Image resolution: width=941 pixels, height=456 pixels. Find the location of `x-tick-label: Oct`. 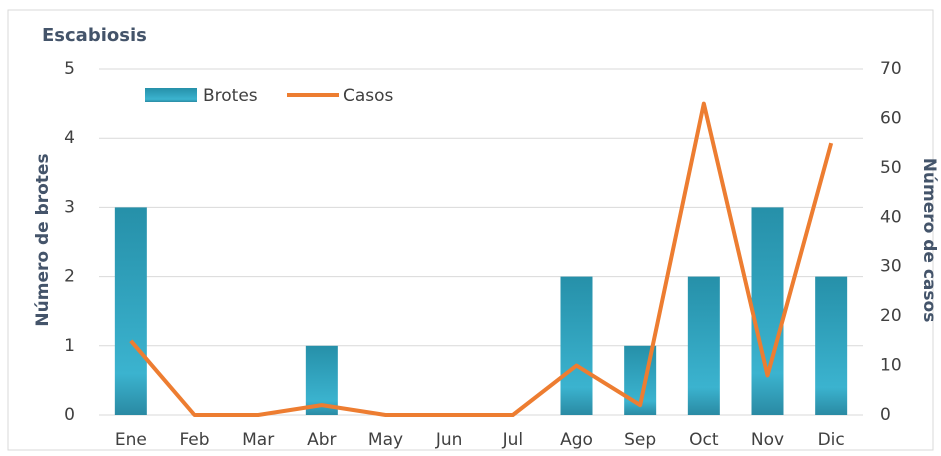

x-tick-label: Oct is located at coordinates (704, 440).